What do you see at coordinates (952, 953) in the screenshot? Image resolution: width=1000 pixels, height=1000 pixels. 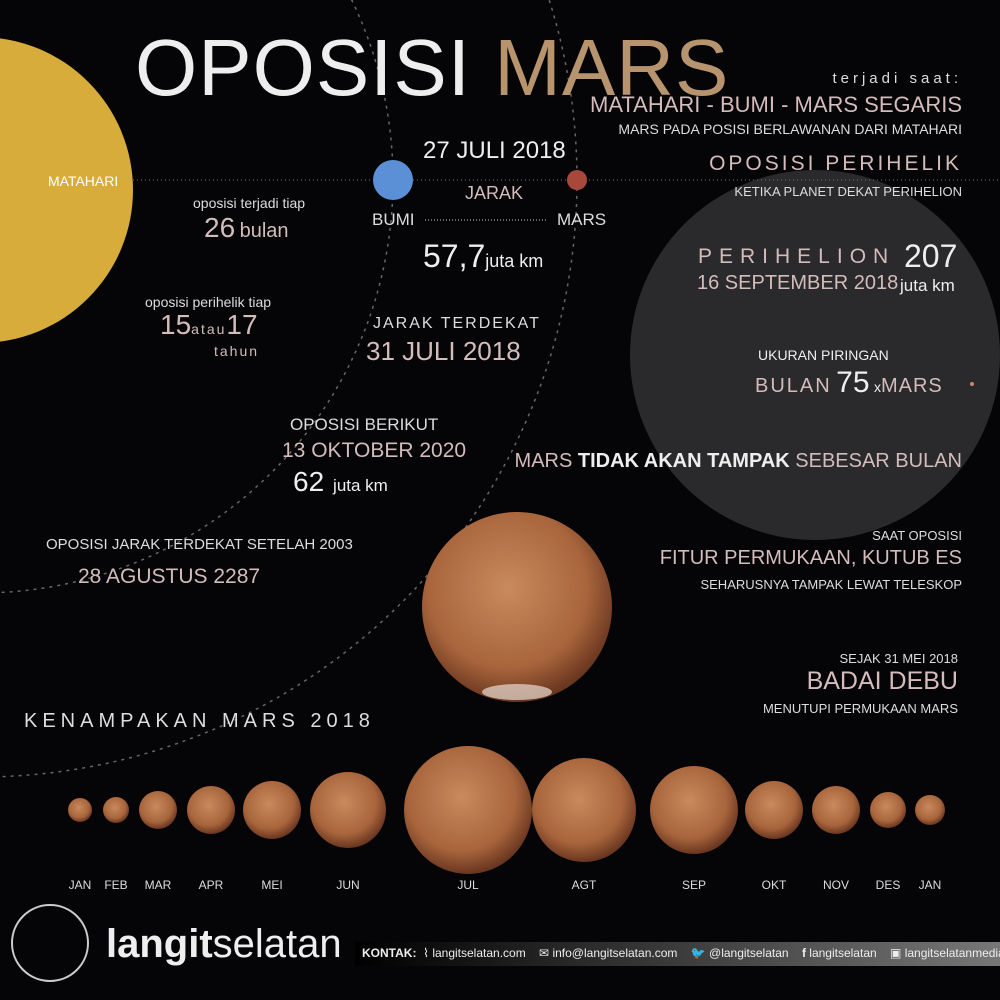 I see `instagram-link: langitselatanmedia` at bounding box center [952, 953].